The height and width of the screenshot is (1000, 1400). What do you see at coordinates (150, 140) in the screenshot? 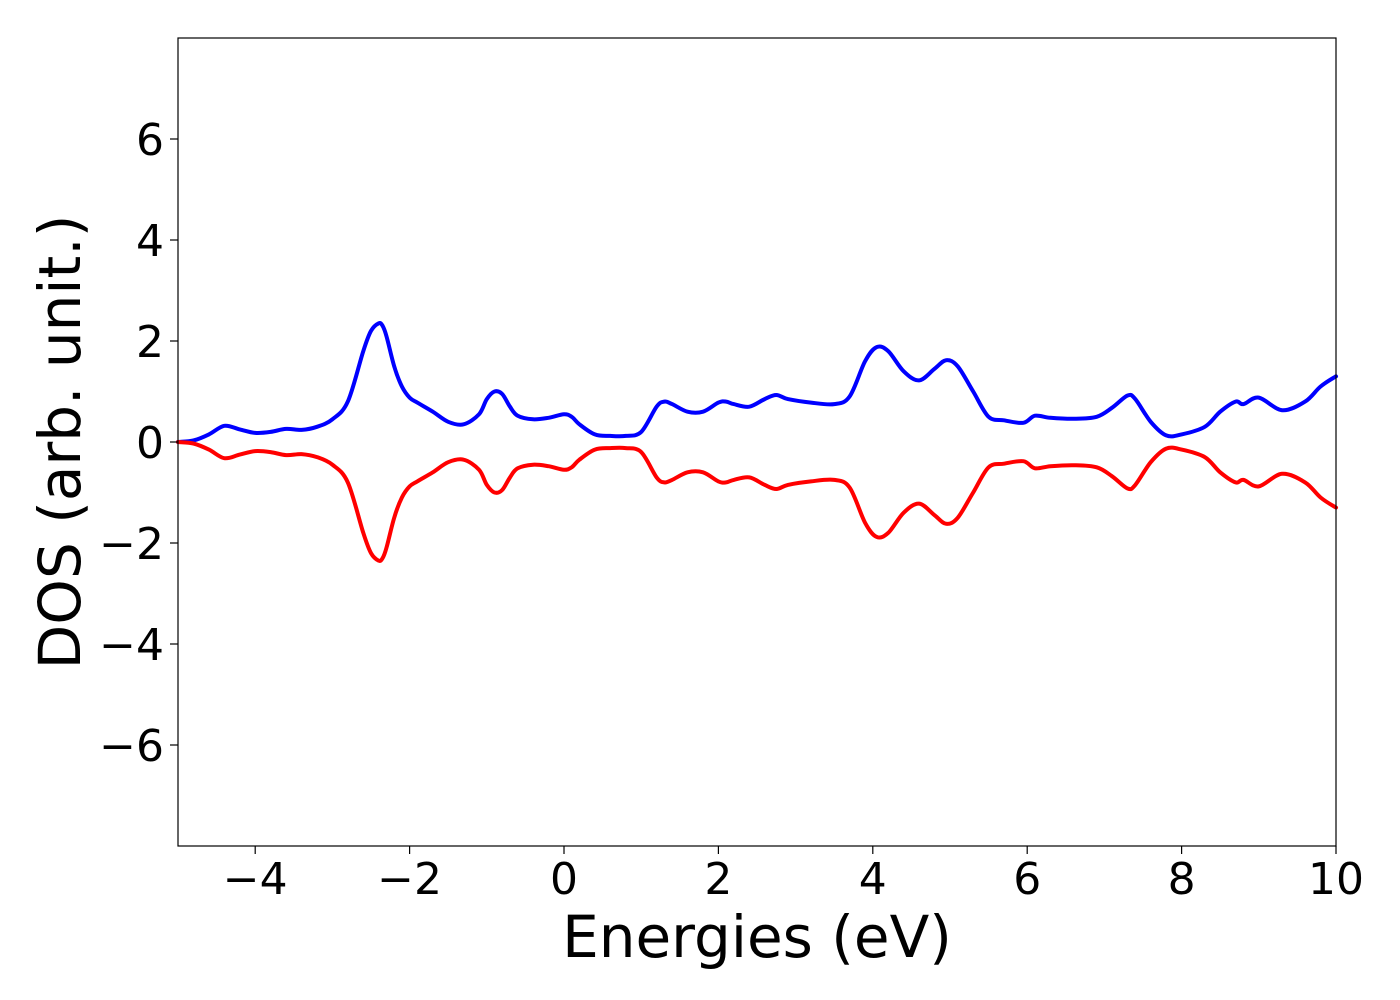
I see `y-tick-label: 6` at bounding box center [150, 140].